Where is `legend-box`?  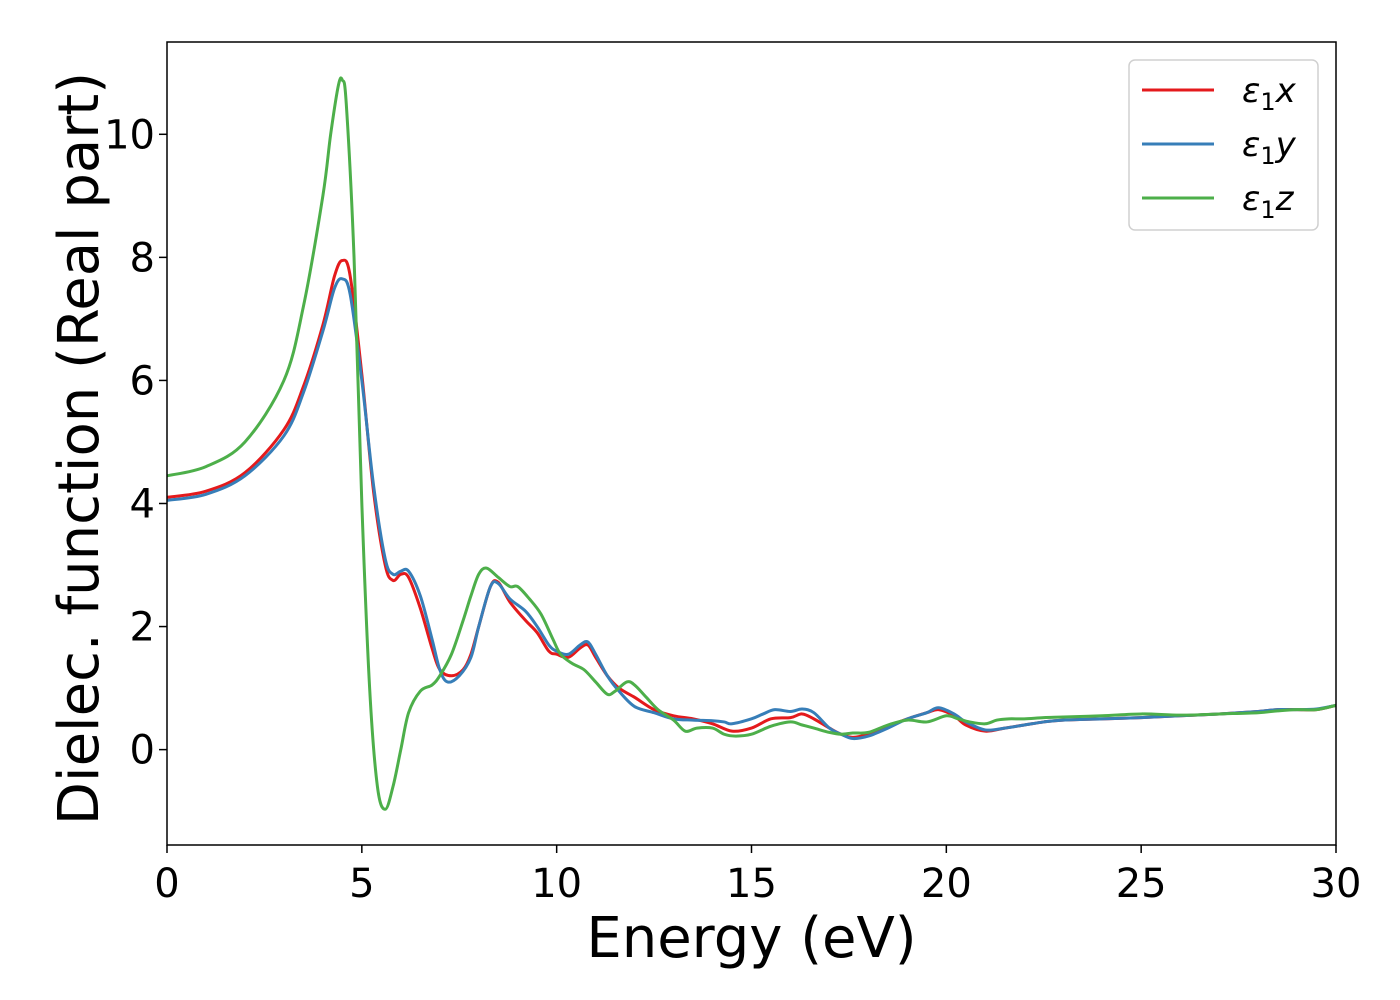 legend-box is located at coordinates (1223, 145).